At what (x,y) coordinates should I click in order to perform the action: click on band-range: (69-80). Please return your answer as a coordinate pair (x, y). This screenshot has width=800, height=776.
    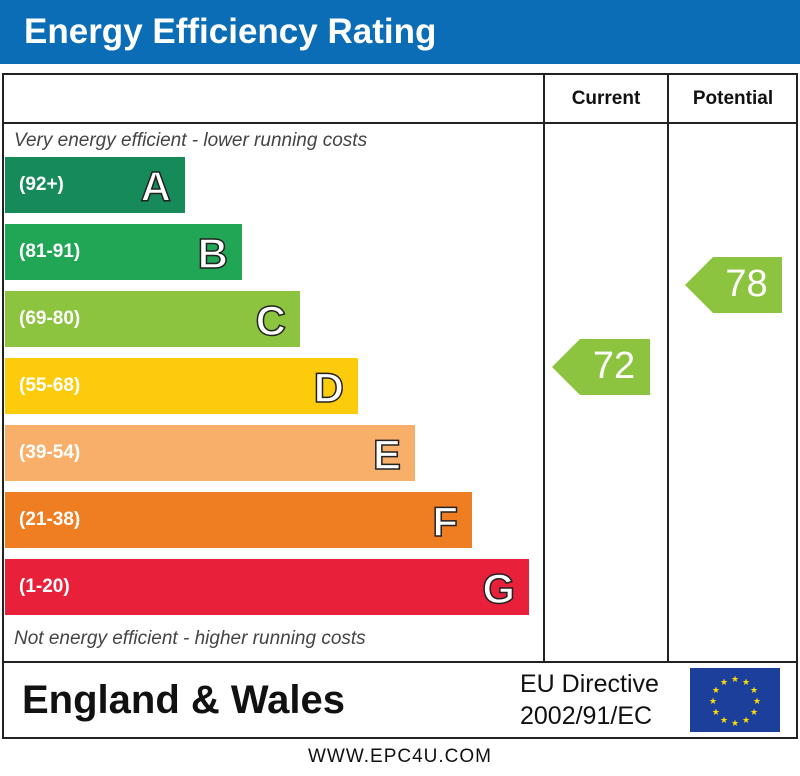
    Looking at the image, I should click on (50, 318).